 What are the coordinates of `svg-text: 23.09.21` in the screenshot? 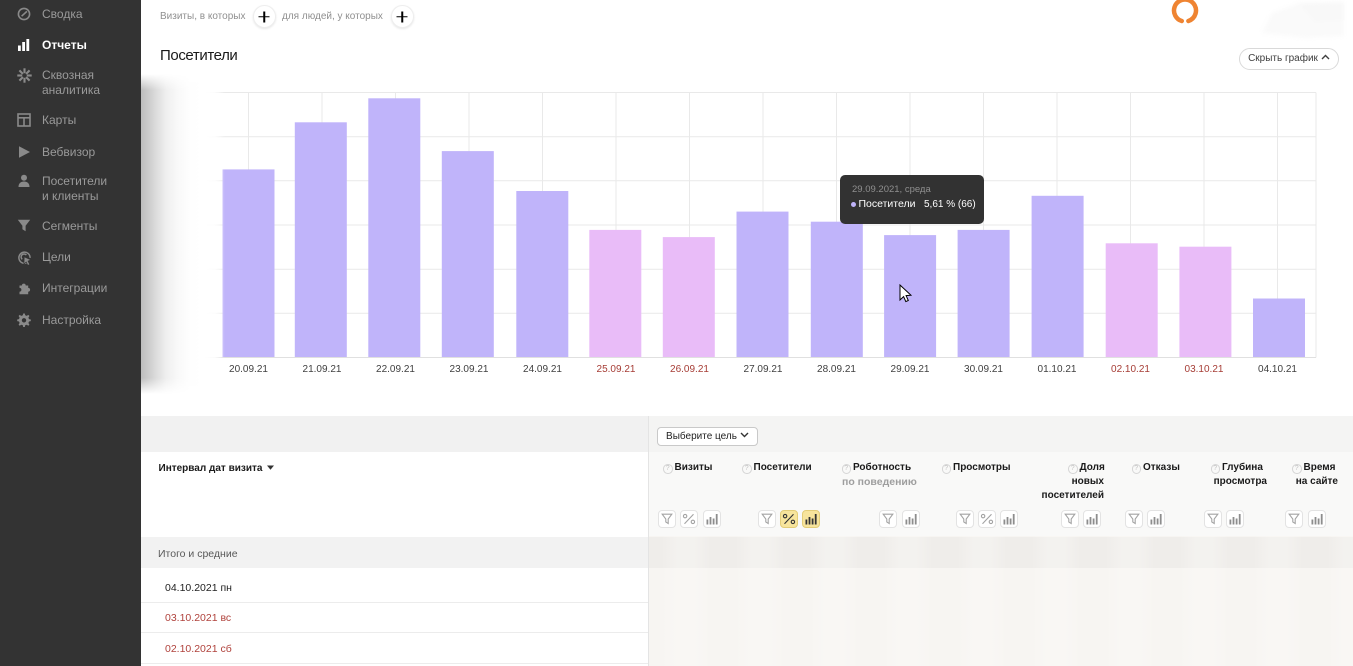 It's located at (469, 369).